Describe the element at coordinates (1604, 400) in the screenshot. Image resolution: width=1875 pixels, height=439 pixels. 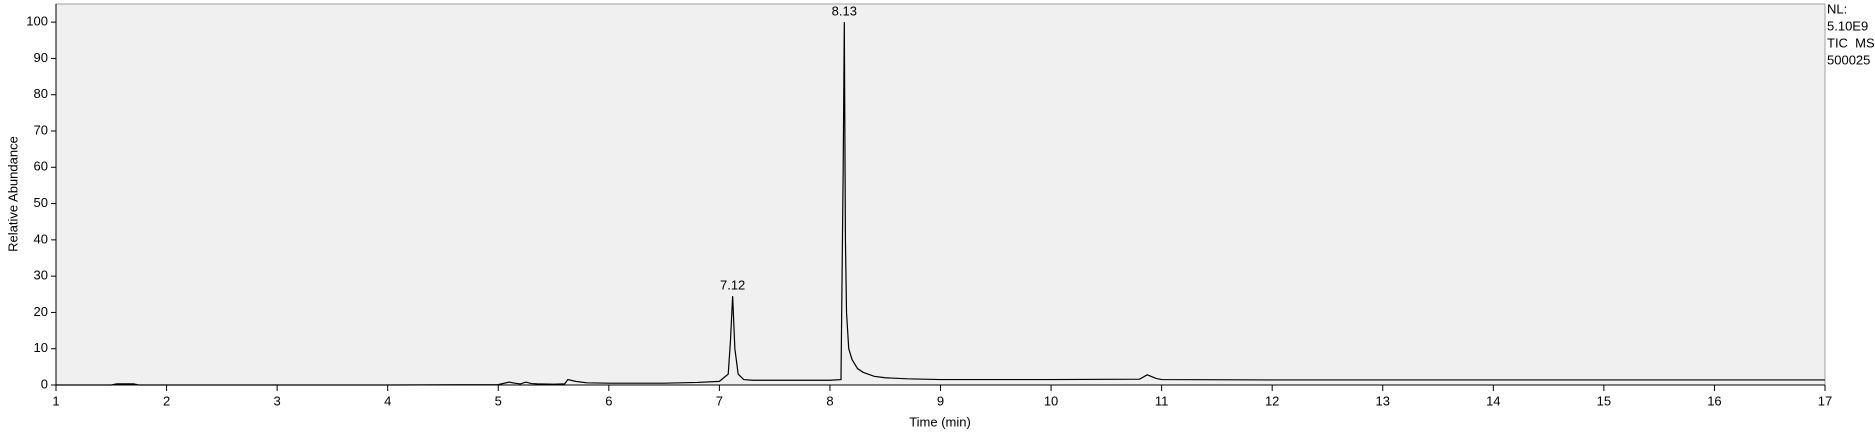
I see `x-tick-label: 15` at that location.